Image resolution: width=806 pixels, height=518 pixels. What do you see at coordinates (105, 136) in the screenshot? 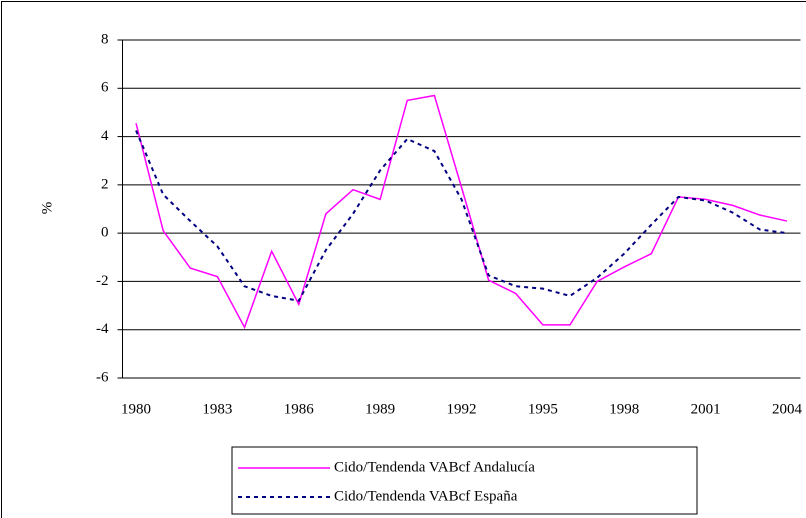
I see `y-tick-label: 4` at bounding box center [105, 136].